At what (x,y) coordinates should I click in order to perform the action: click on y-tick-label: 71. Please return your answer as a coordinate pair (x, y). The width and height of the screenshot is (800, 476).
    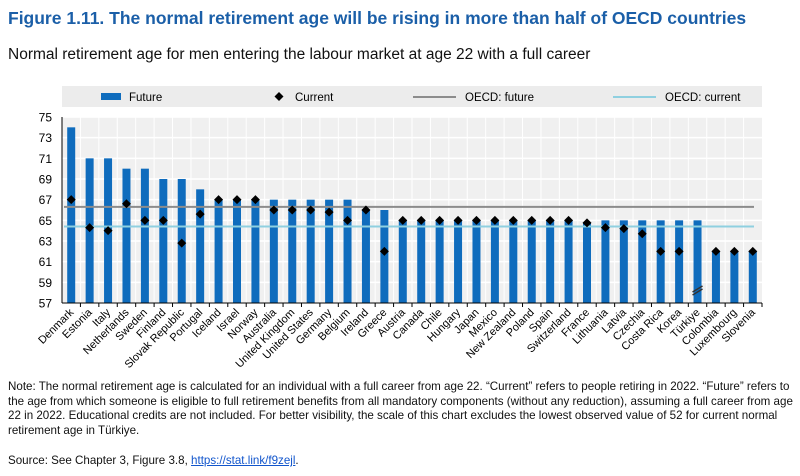
    Looking at the image, I should click on (46, 159).